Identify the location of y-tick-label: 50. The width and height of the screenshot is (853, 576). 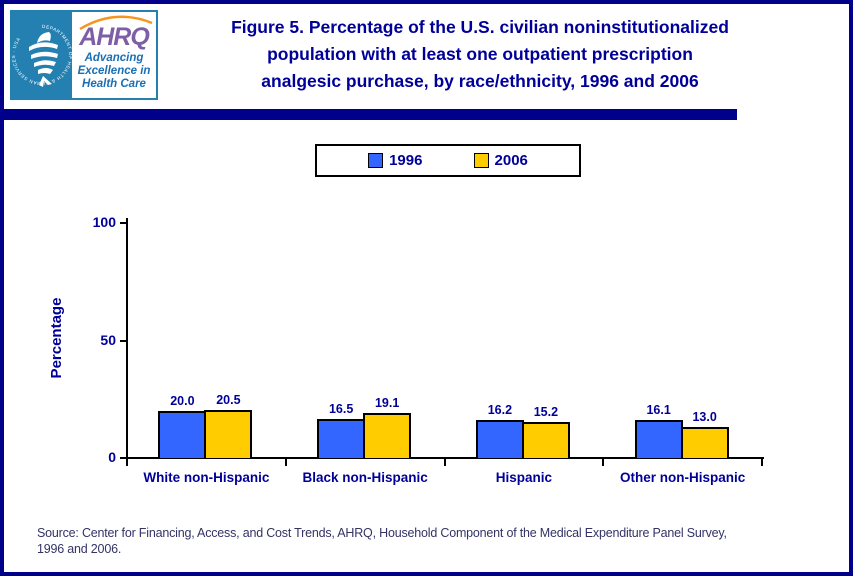
(108, 339).